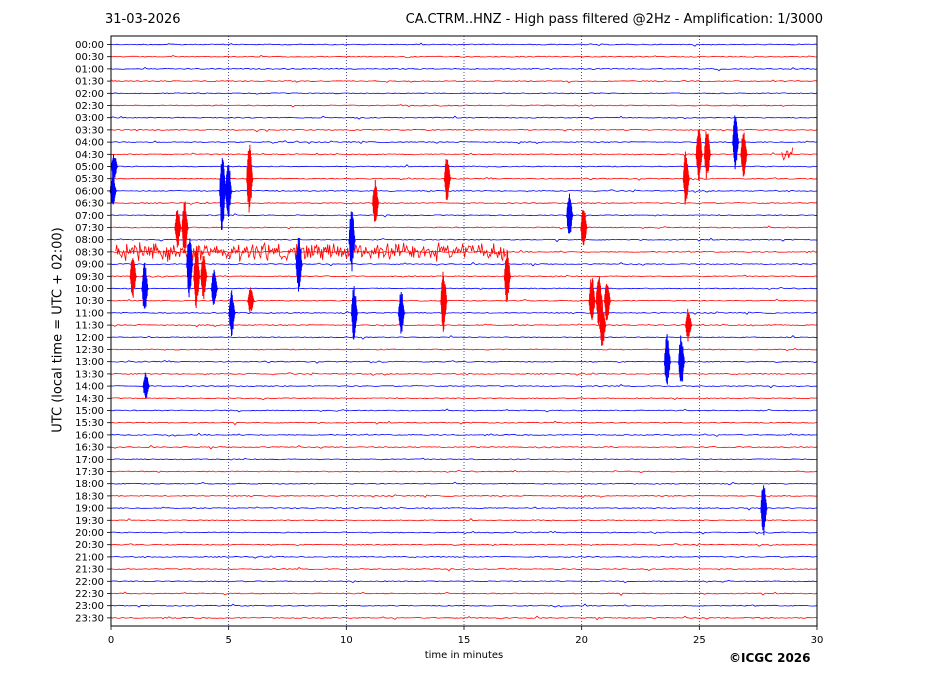 This screenshot has height=696, width=927. I want to click on y-tick-label: 07:30, so click(89, 228).